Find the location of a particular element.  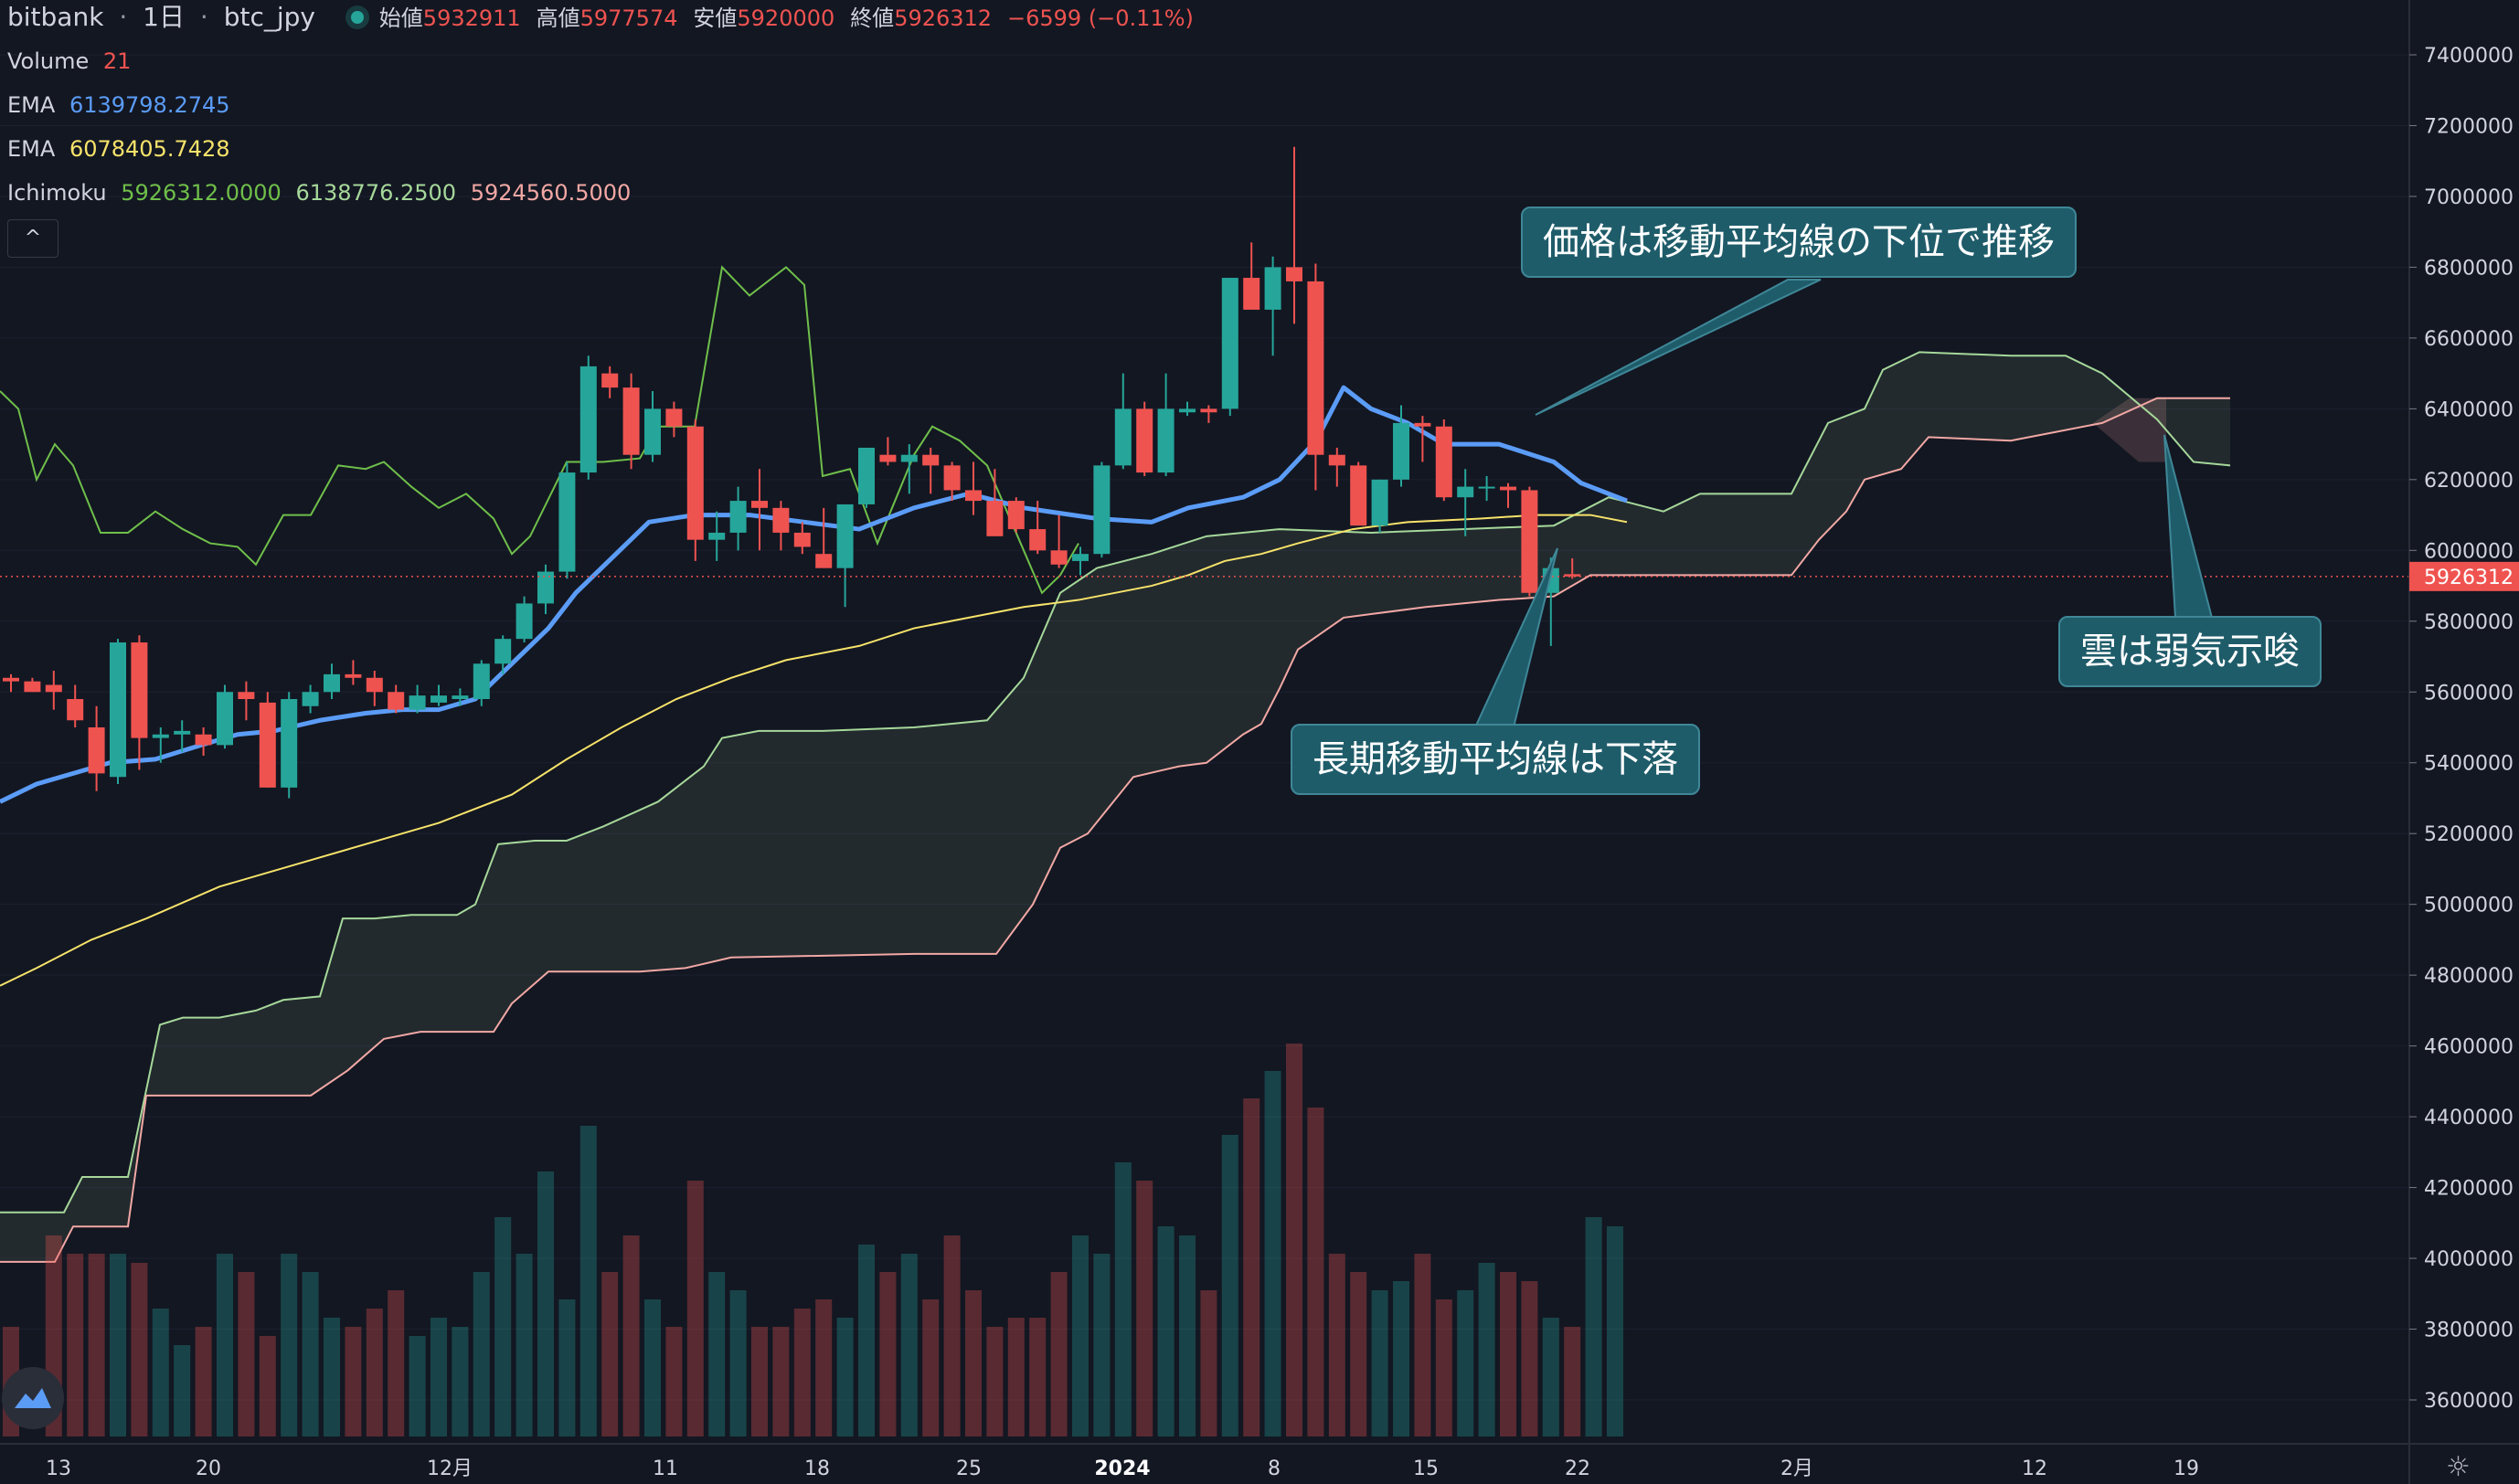

price-tick-label: 6200000 is located at coordinates (2469, 481).